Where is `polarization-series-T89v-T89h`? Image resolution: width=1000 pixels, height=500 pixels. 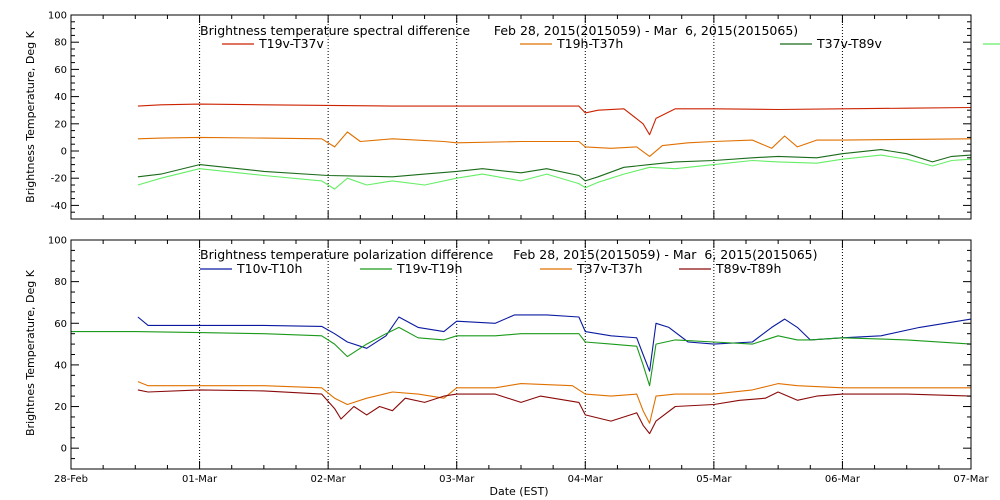 polarization-series-T89v-T89h is located at coordinates (554, 412).